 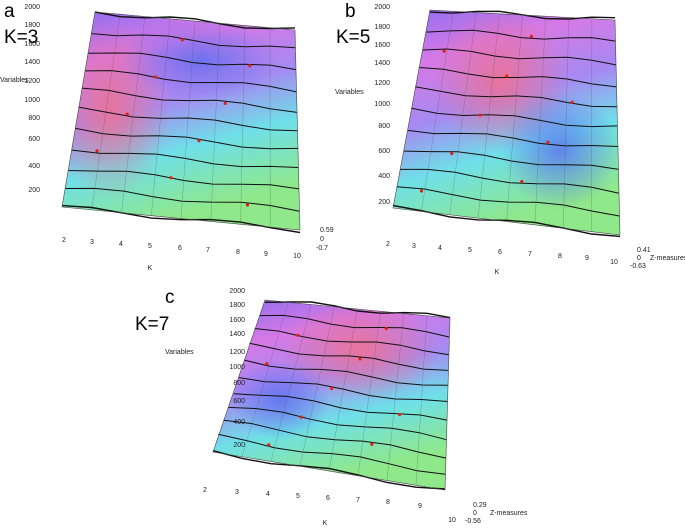 I want to click on x-tick-label: 9, so click(x=420, y=506).